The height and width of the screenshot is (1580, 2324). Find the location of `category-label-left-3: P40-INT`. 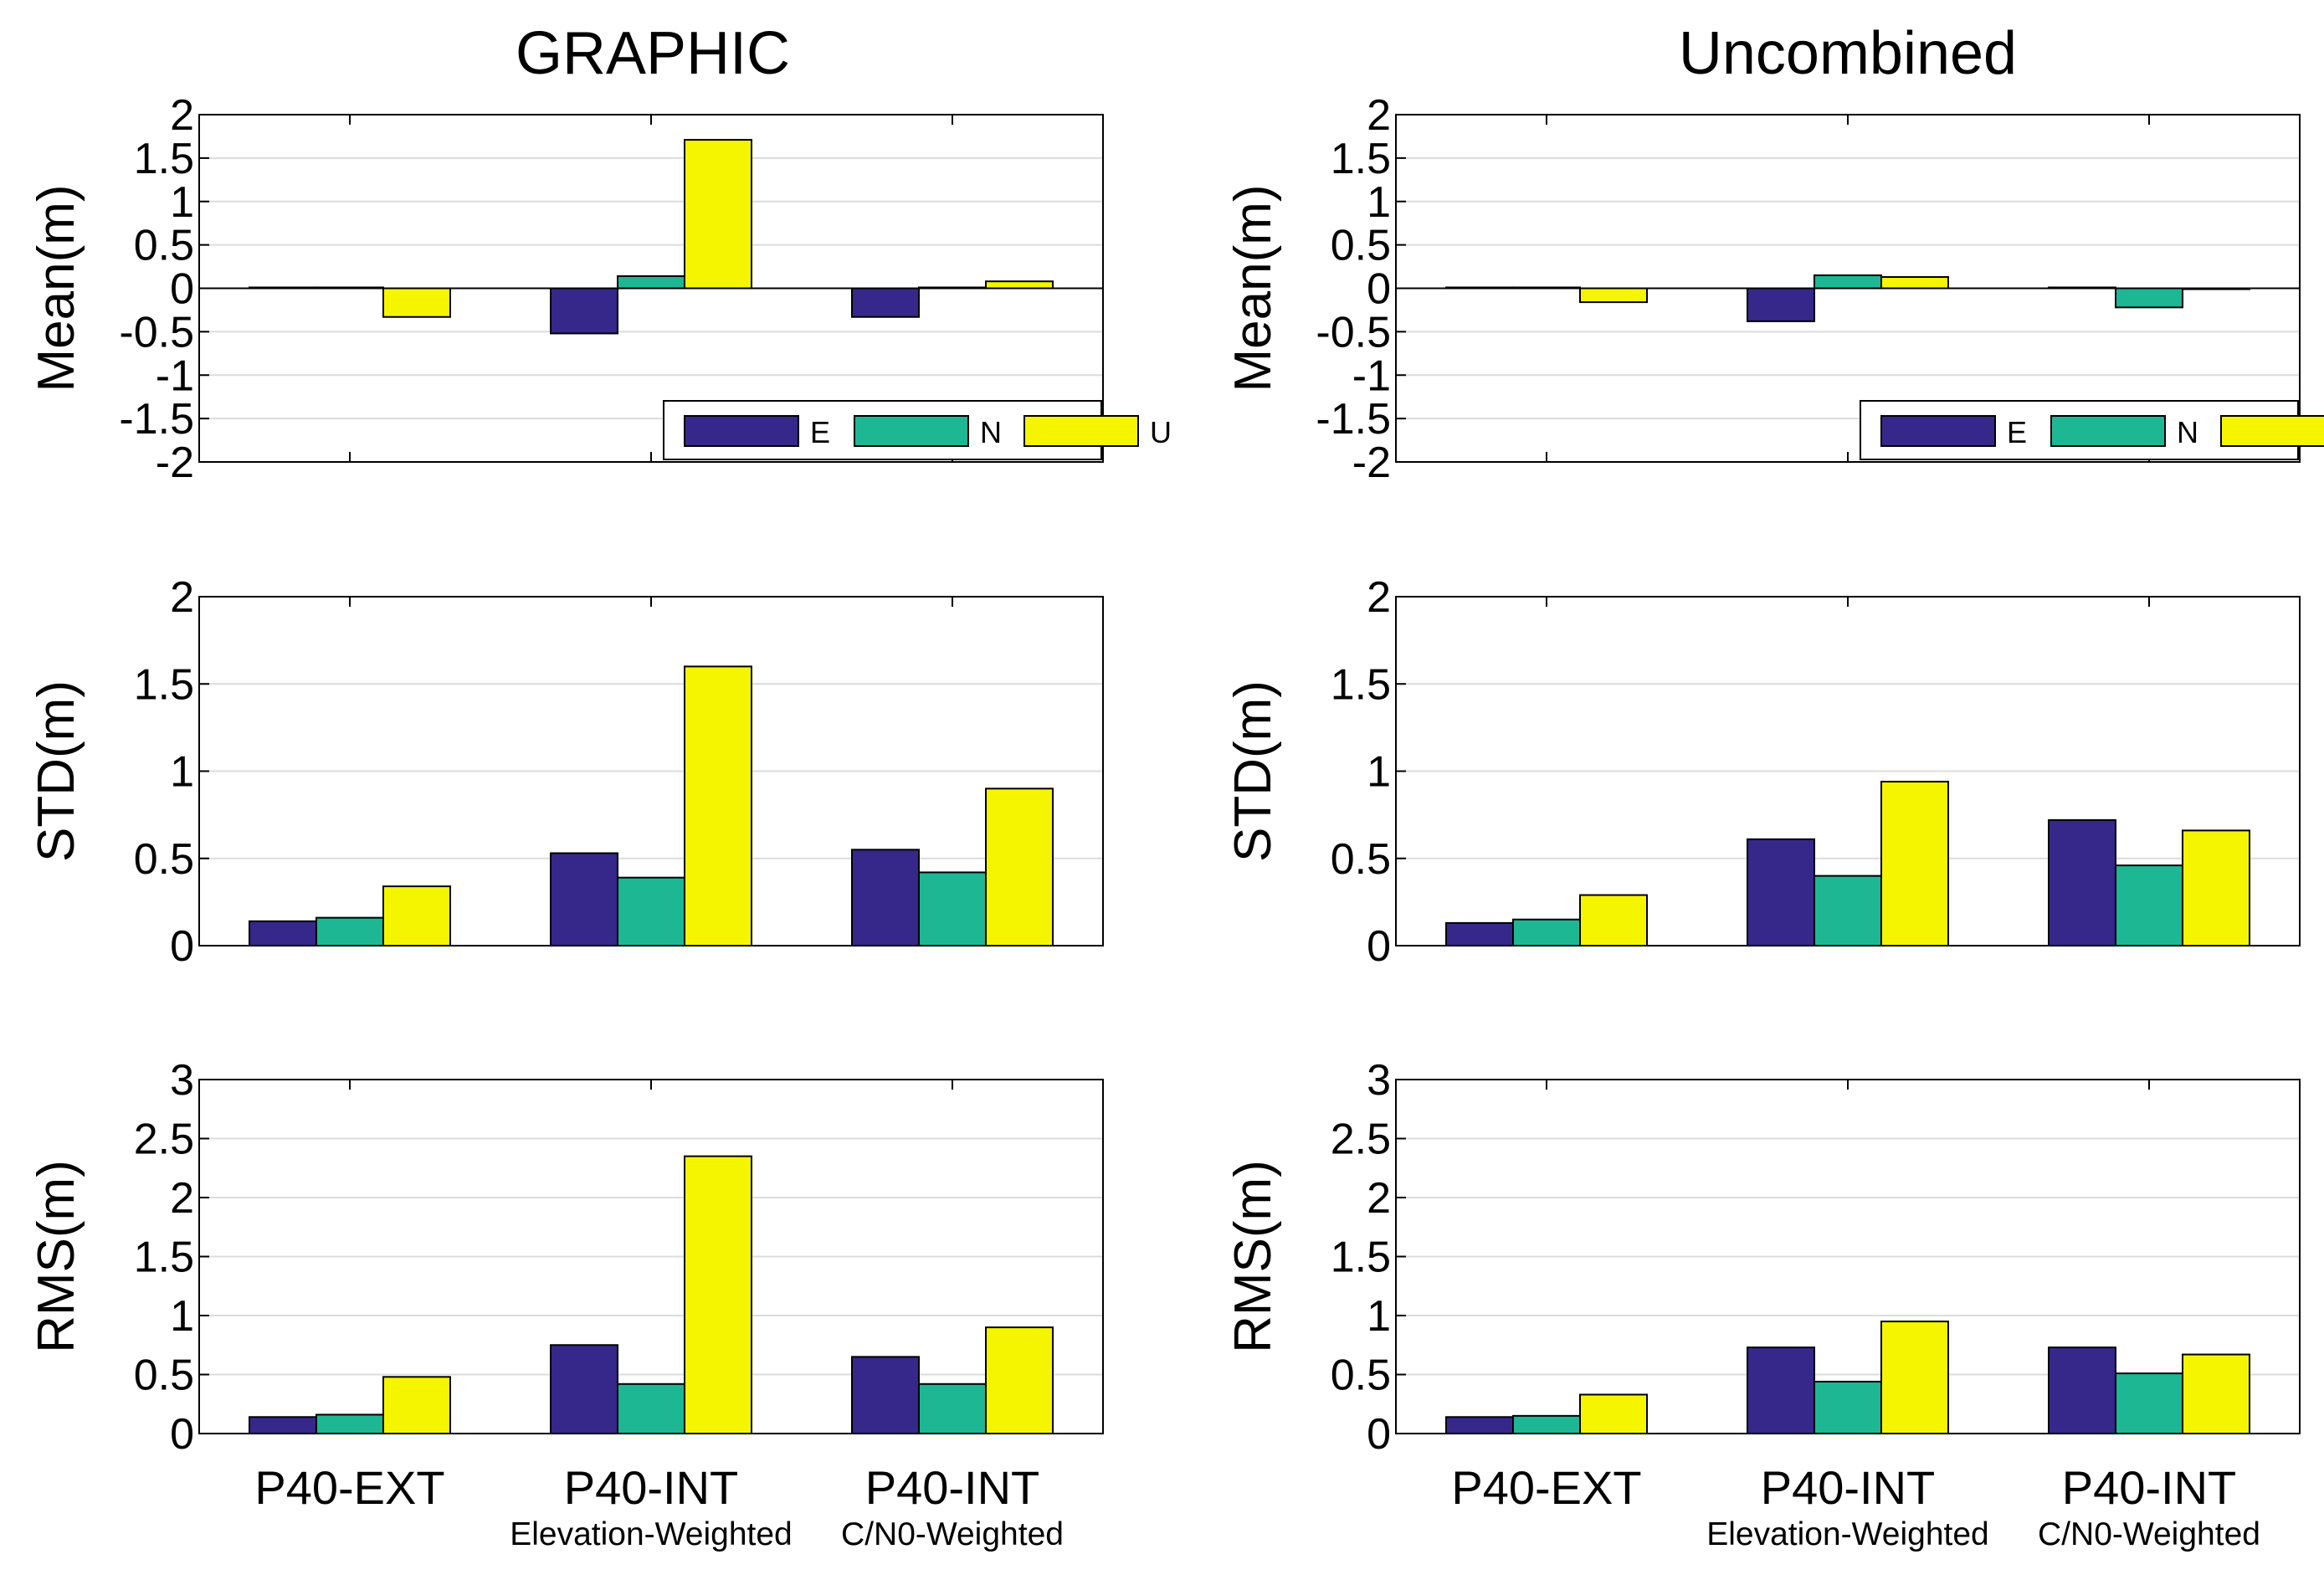

category-label-left-3: P40-INT is located at coordinates (952, 1487).